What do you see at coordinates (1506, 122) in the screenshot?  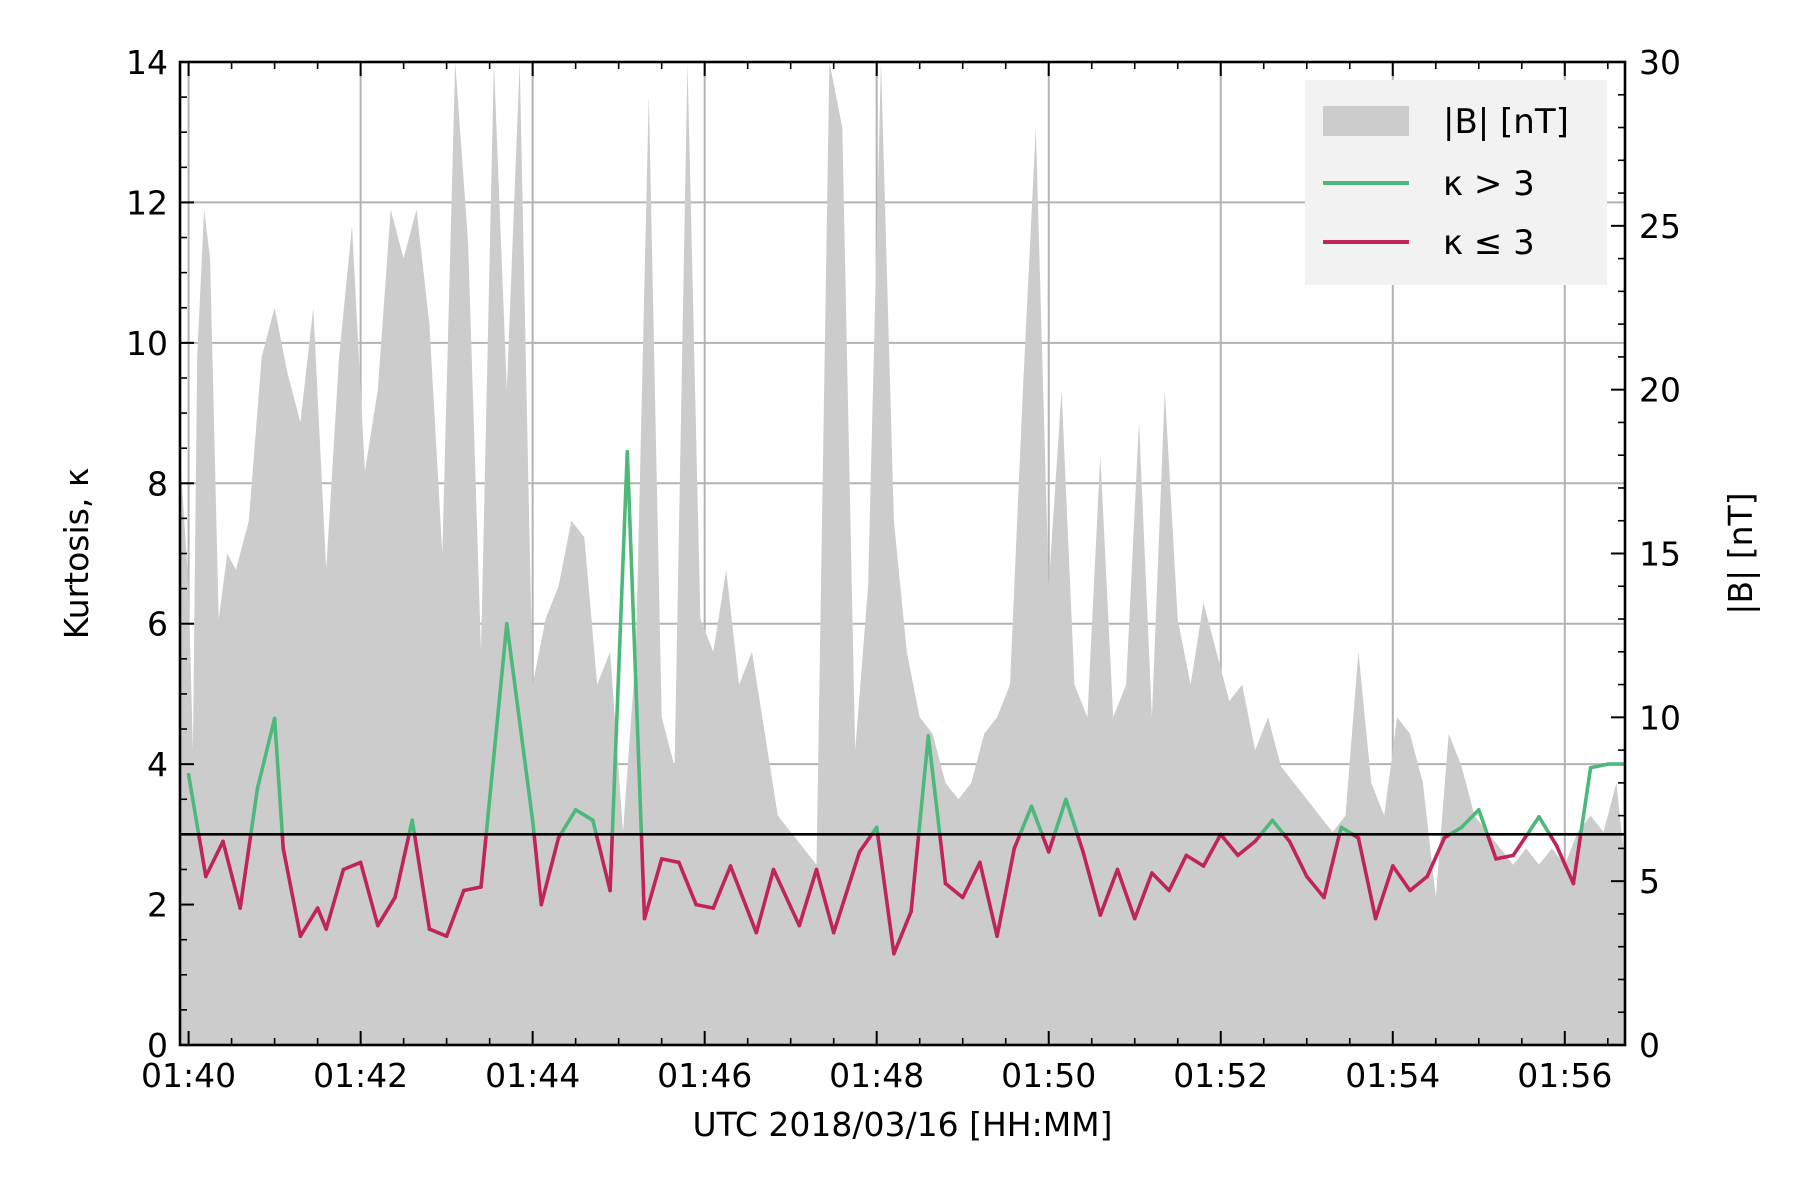 I see `legend-label-field: |B| [nT]` at bounding box center [1506, 122].